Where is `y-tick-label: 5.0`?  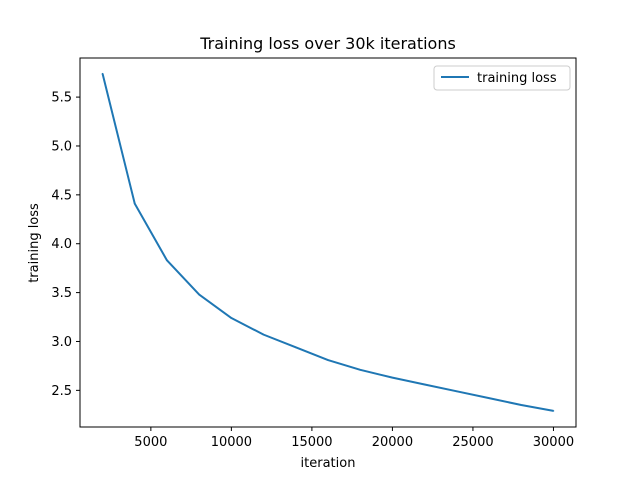
y-tick-label: 5.0 is located at coordinates (61, 146).